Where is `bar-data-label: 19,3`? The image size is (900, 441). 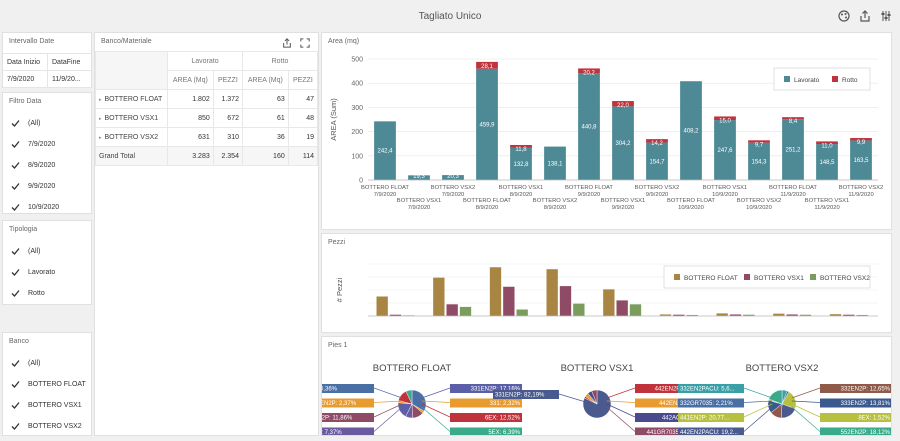
bar-data-label: 19,3 is located at coordinates (419, 177).